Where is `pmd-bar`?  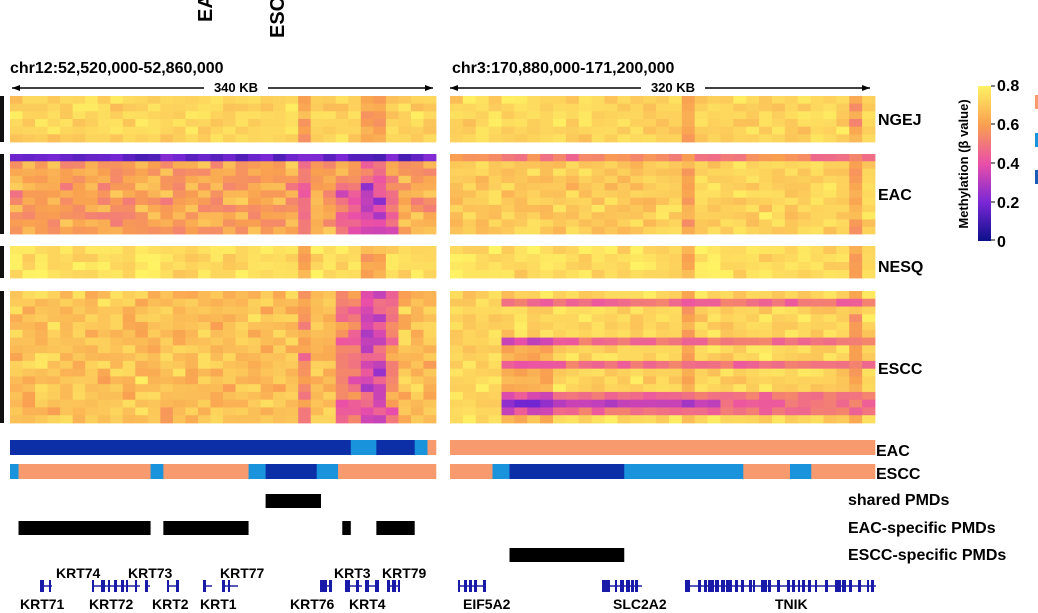 pmd-bar is located at coordinates (84, 528).